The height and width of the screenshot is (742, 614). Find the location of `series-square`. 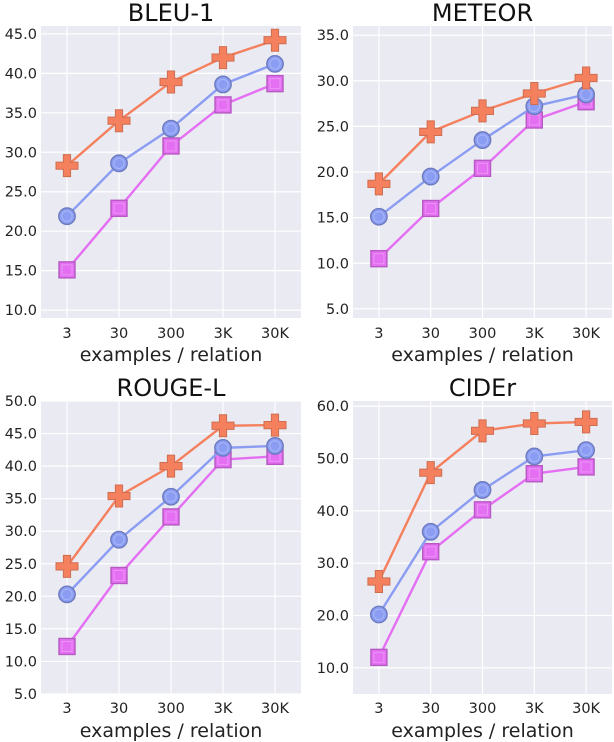

series-square is located at coordinates (171, 176).